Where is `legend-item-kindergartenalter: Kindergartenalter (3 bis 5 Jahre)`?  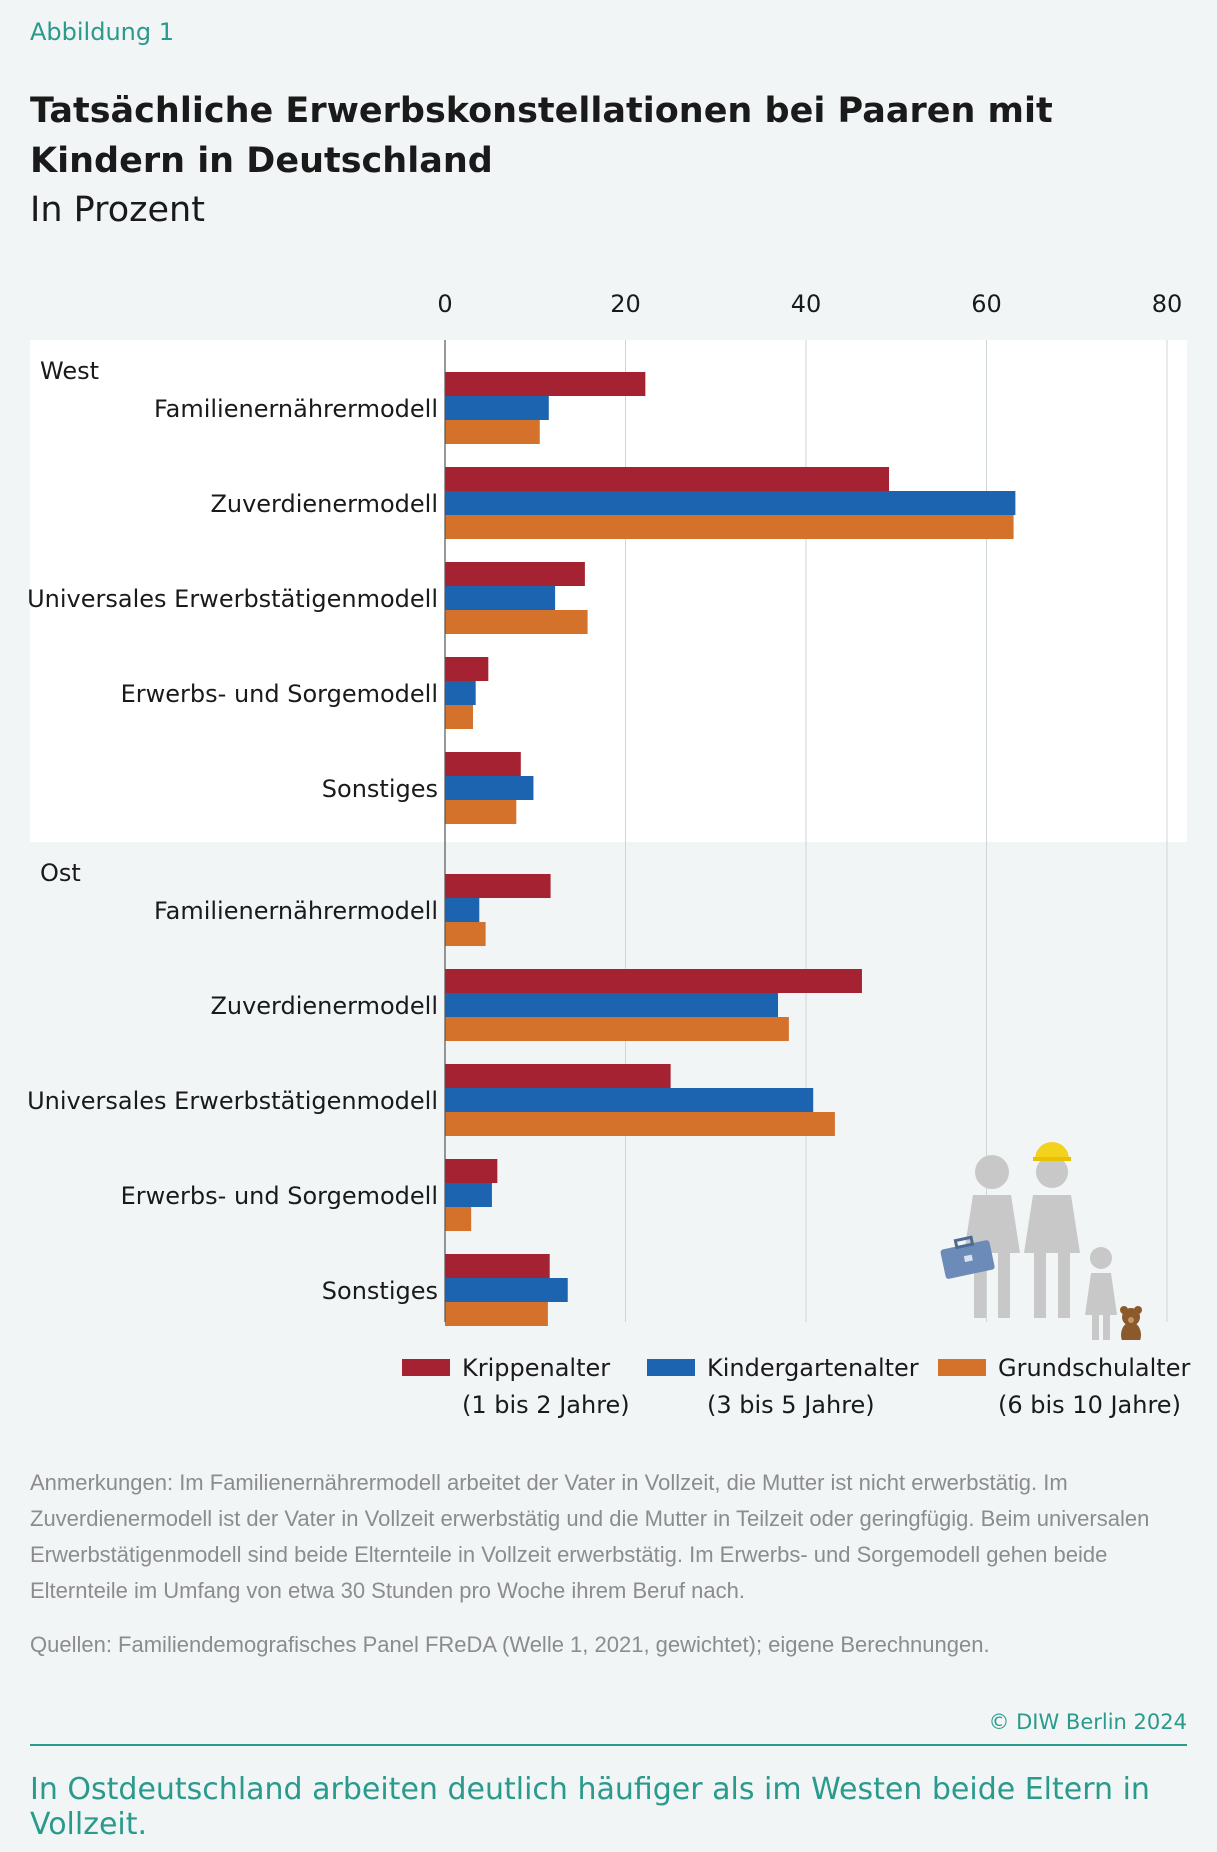 legend-item-kindergartenalter: Kindergartenalter (3 bis 5 Jahre) is located at coordinates (783, 1387).